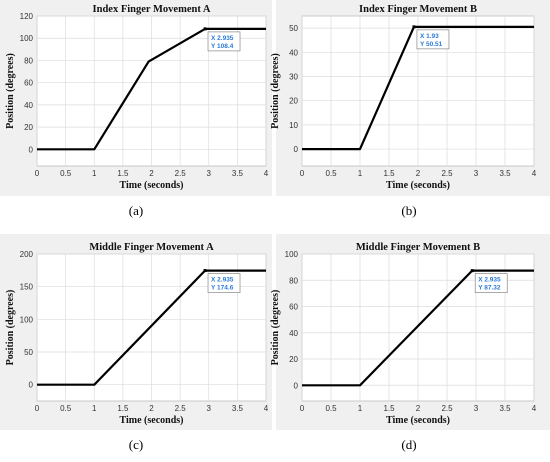 The image size is (550, 462). What do you see at coordinates (408, 210) in the screenshot?
I see `panel-caption: (b)` at bounding box center [408, 210].